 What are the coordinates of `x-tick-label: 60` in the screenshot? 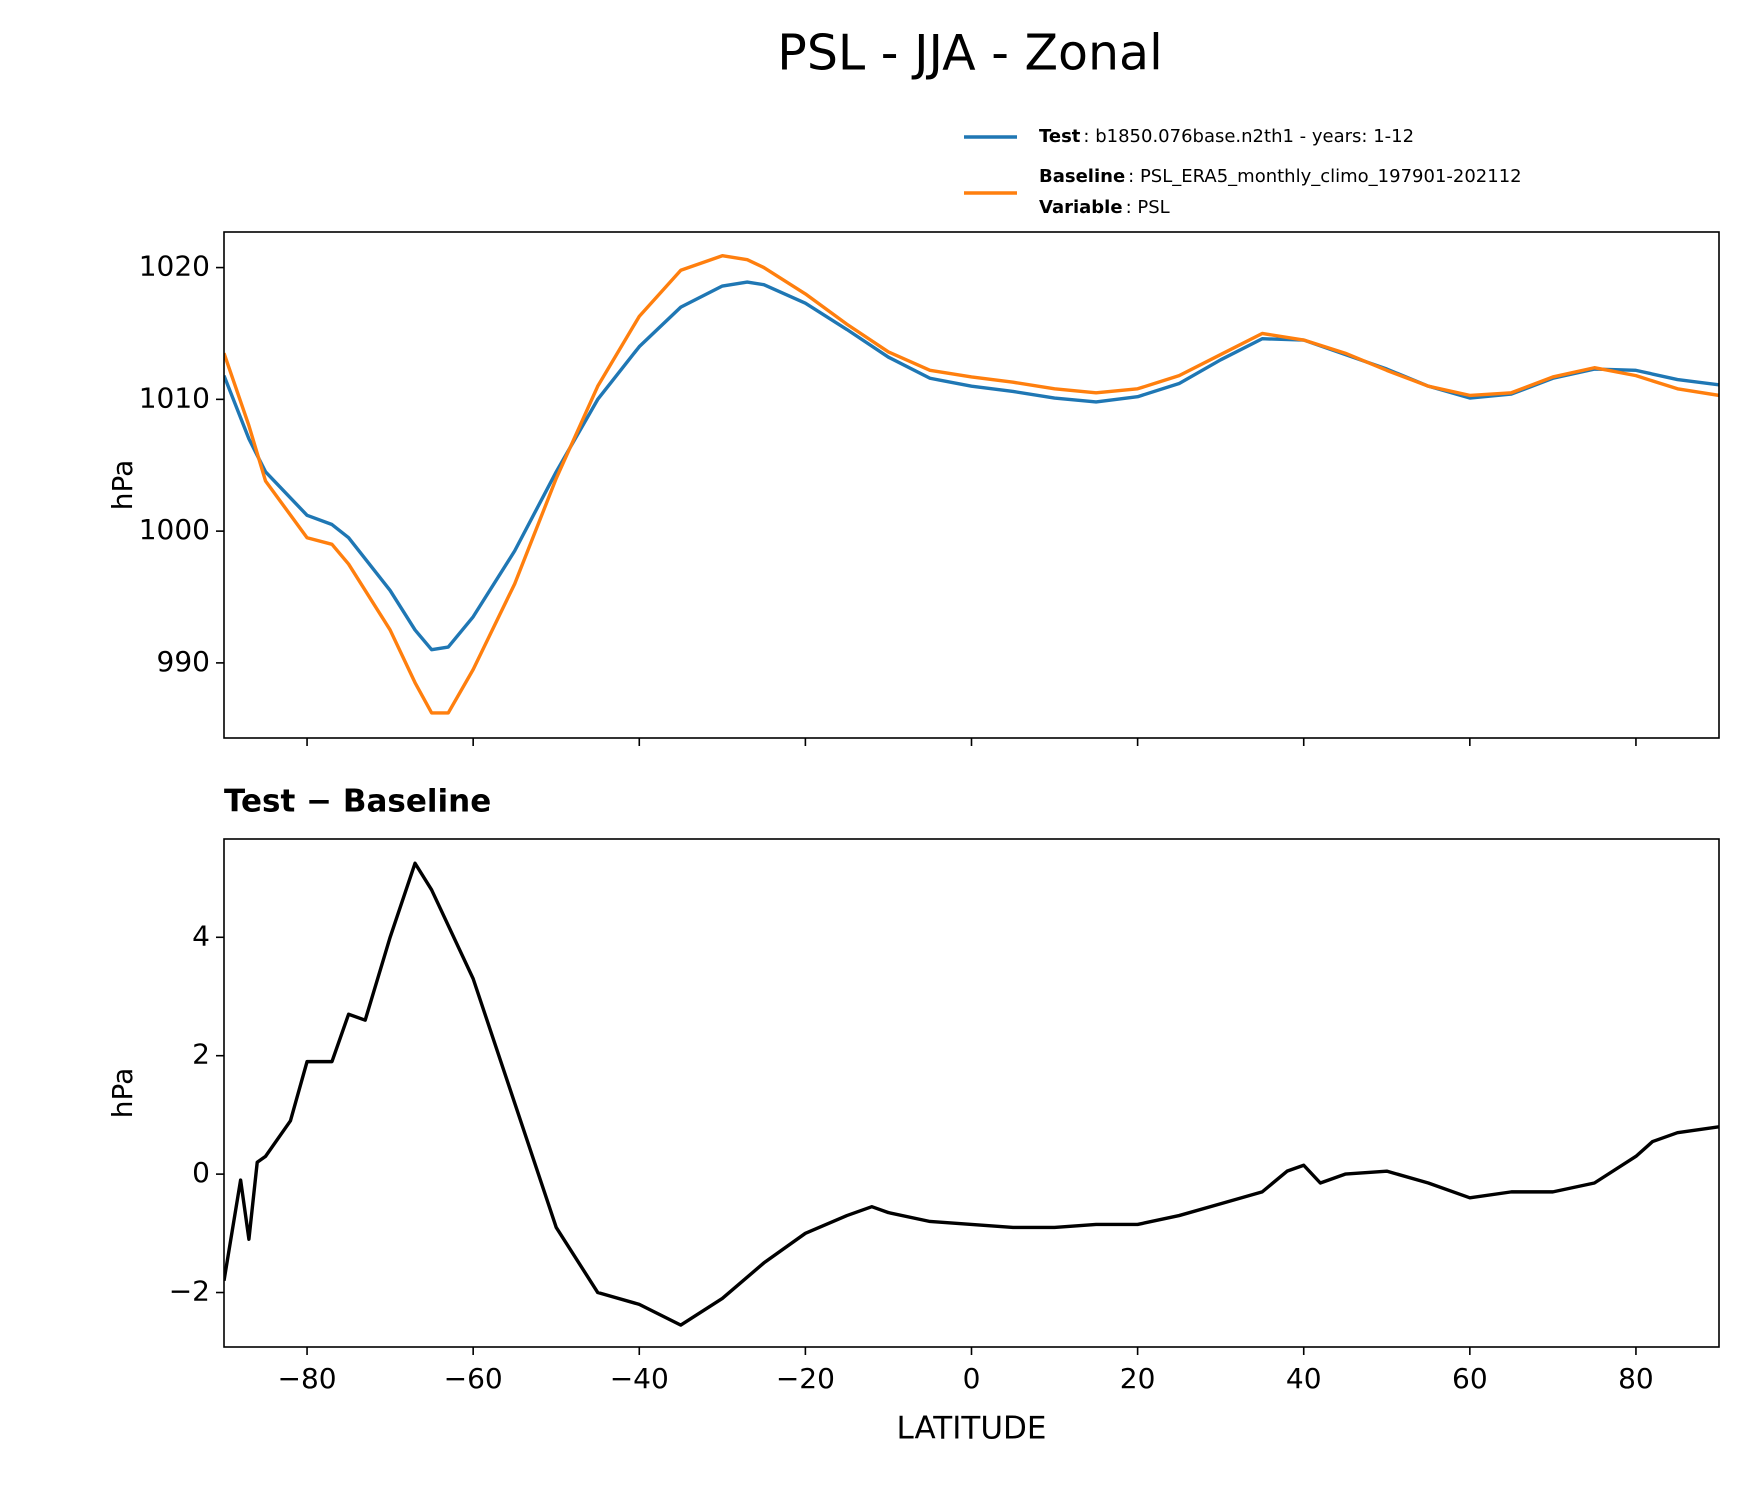 It's located at (1470, 1378).